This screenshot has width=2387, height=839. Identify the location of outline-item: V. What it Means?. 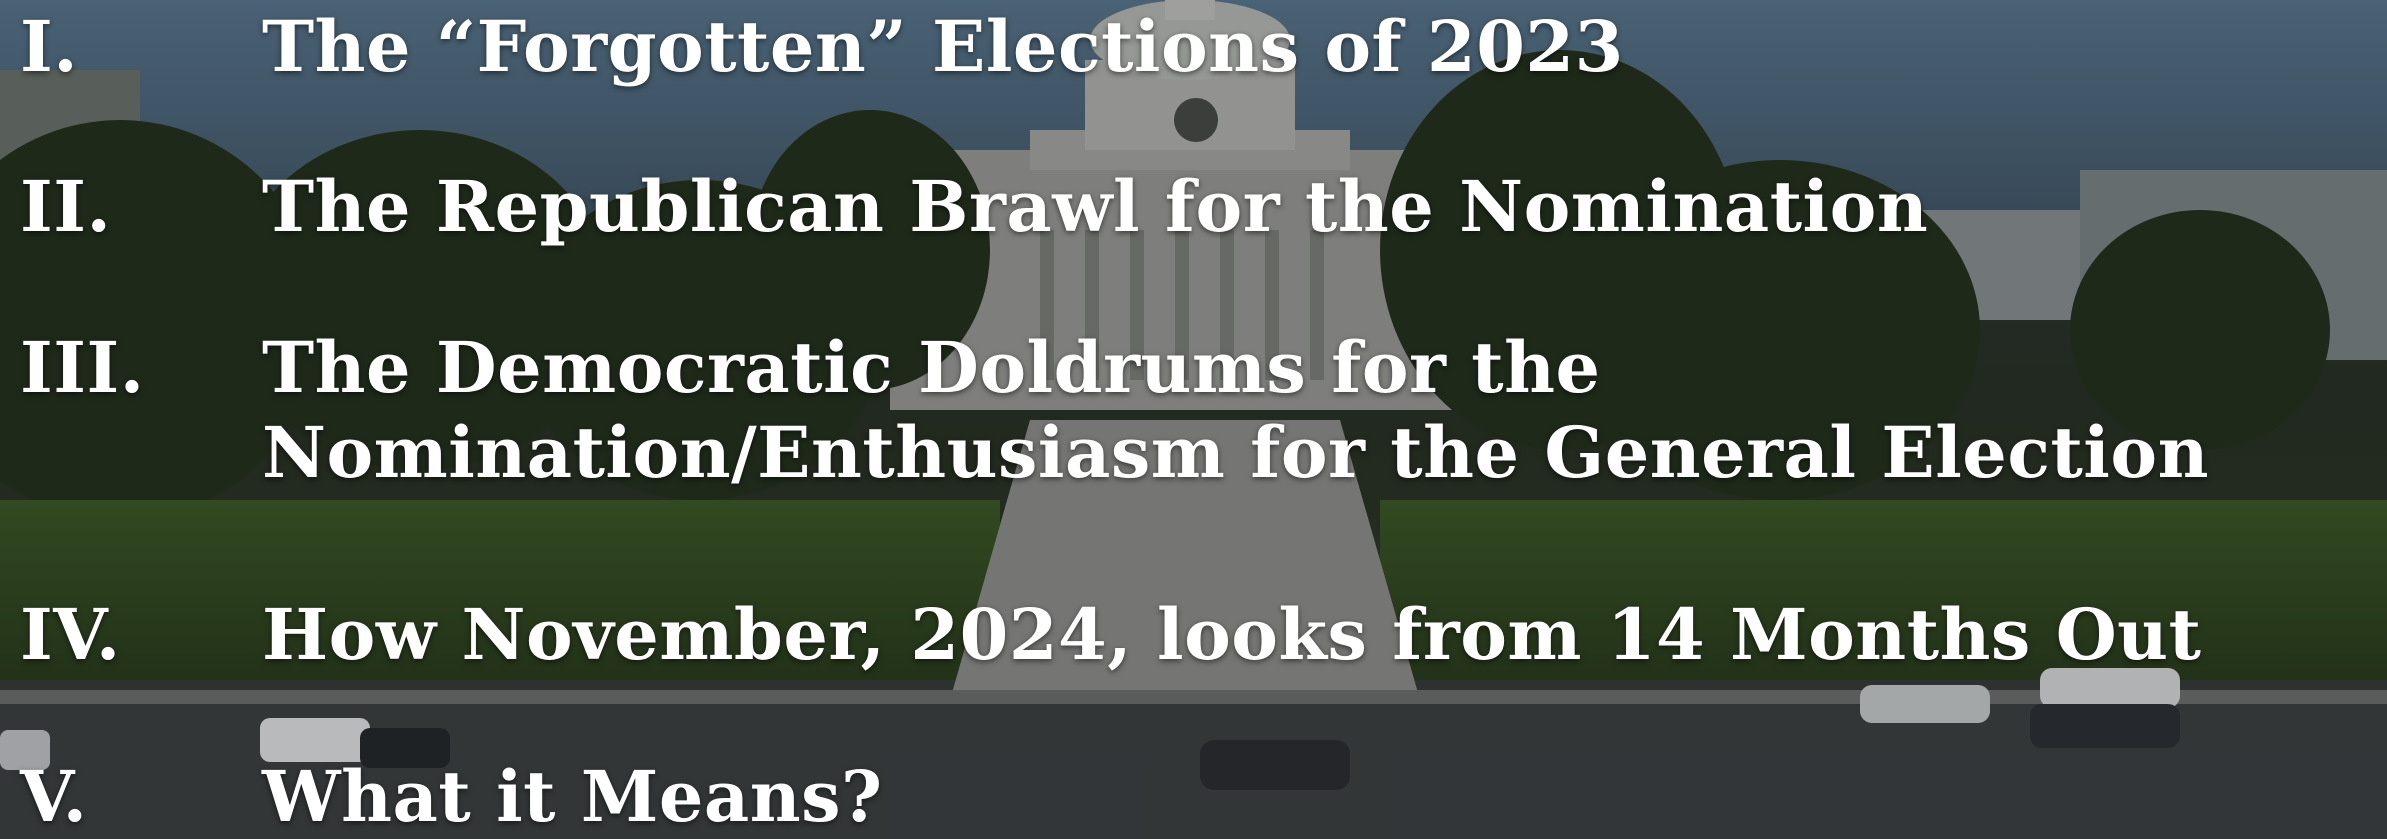
(1193, 796).